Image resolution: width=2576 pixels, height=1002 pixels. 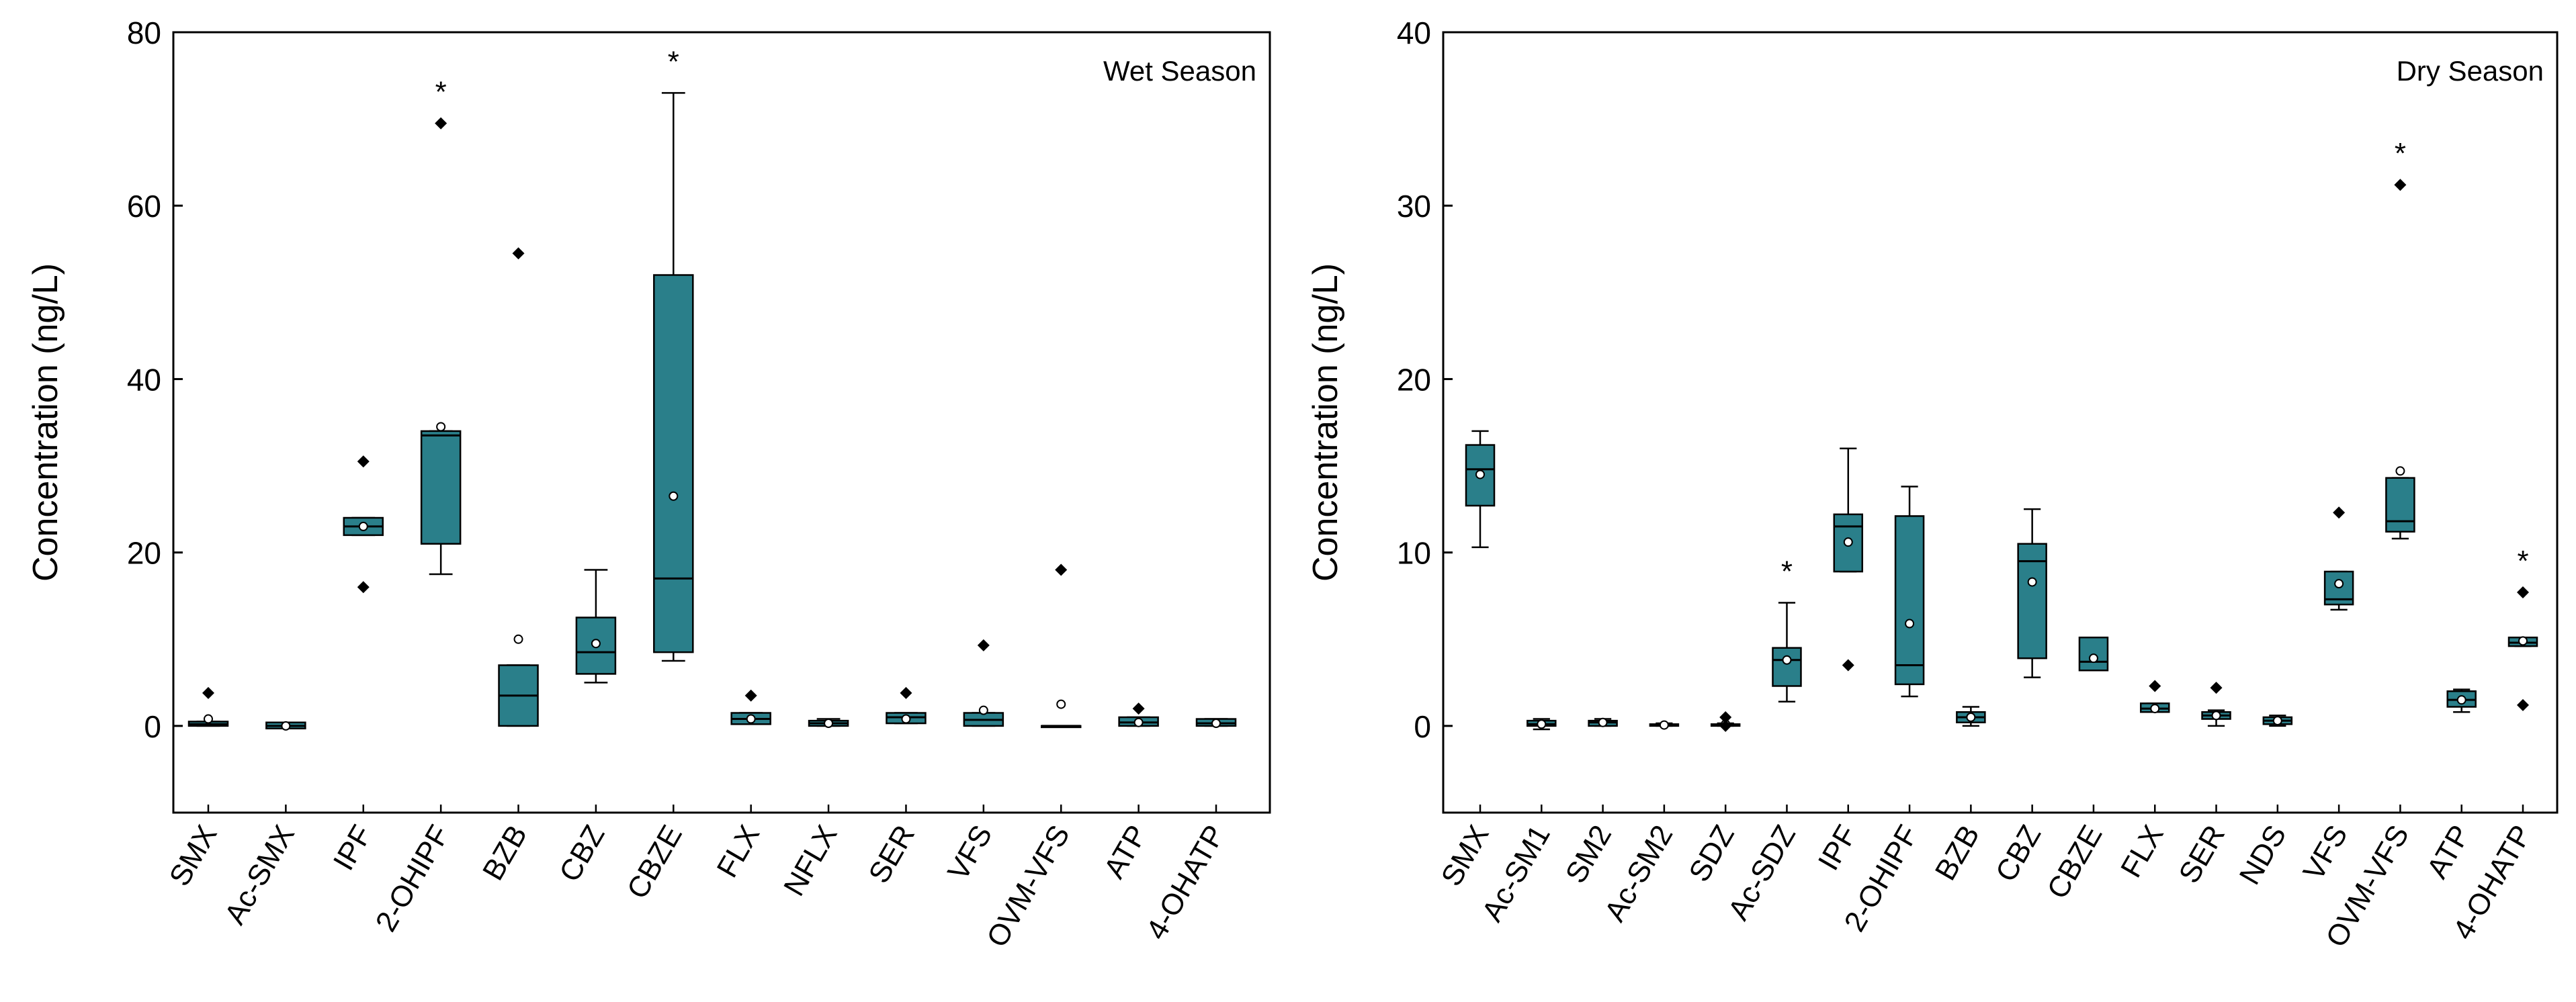 I want to click on x-tick-label: NFLX, so click(x=810, y=861).